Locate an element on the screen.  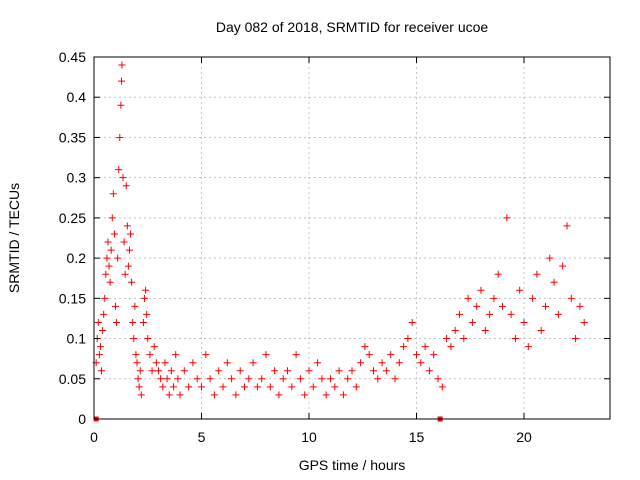
y-axis-title: SRMTID / TECUs is located at coordinates (14, 238).